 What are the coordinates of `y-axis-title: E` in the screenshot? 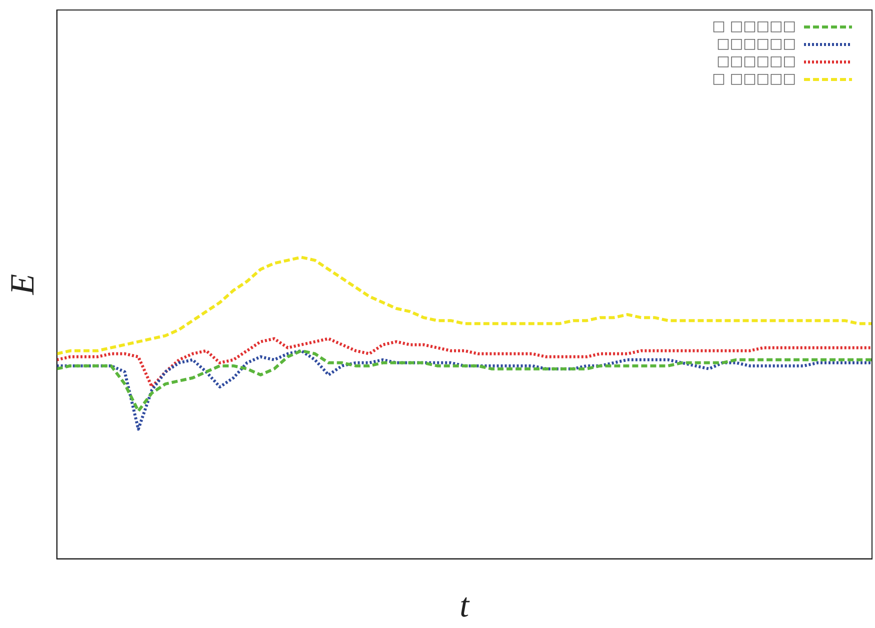 It's located at (23, 285).